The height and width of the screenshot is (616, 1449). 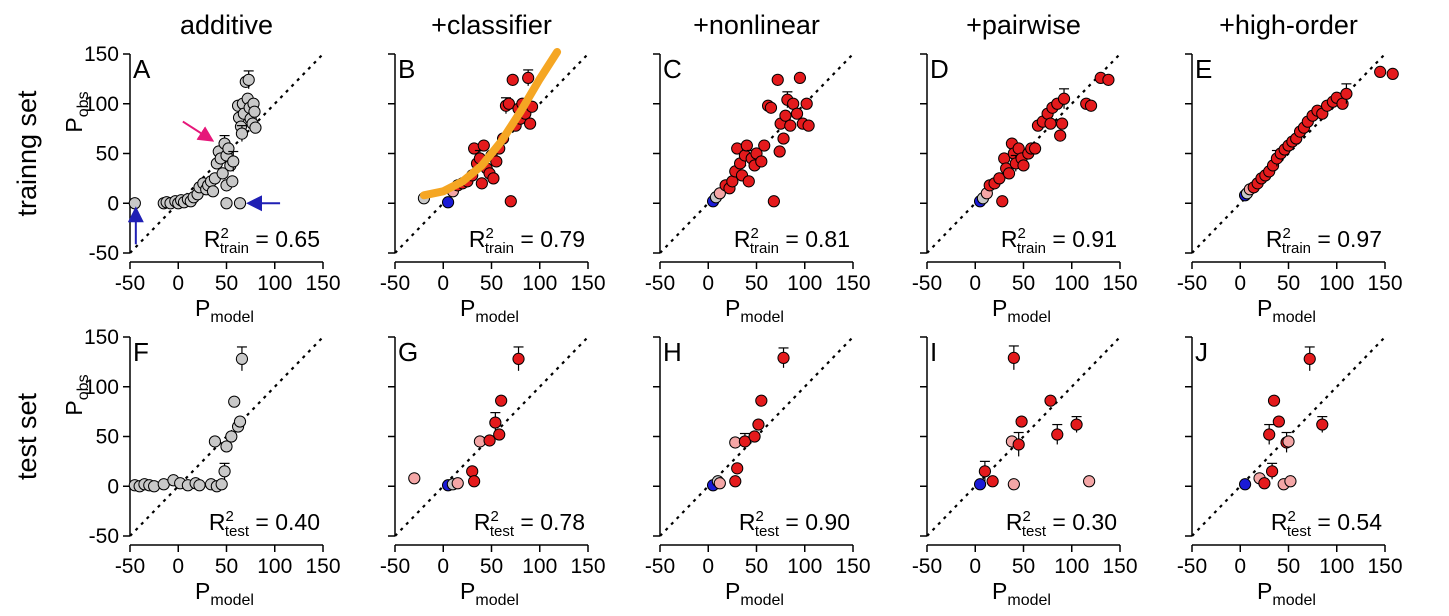 I want to click on panel-letter: J, so click(x=1201, y=352).